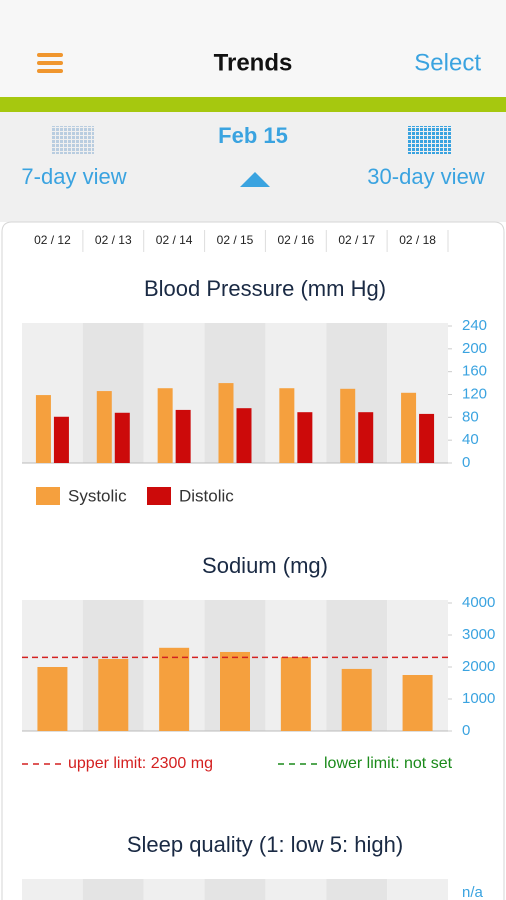 This screenshot has height=900, width=506. Describe the element at coordinates (265, 288) in the screenshot. I see `chart-title: Blood Pressure (mm Hg)` at that location.